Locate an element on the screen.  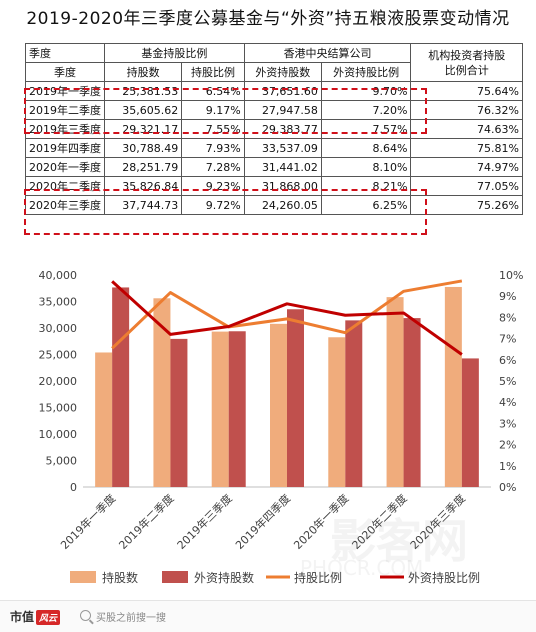
brand-logo: 市值 风云 is located at coordinates (35, 616).